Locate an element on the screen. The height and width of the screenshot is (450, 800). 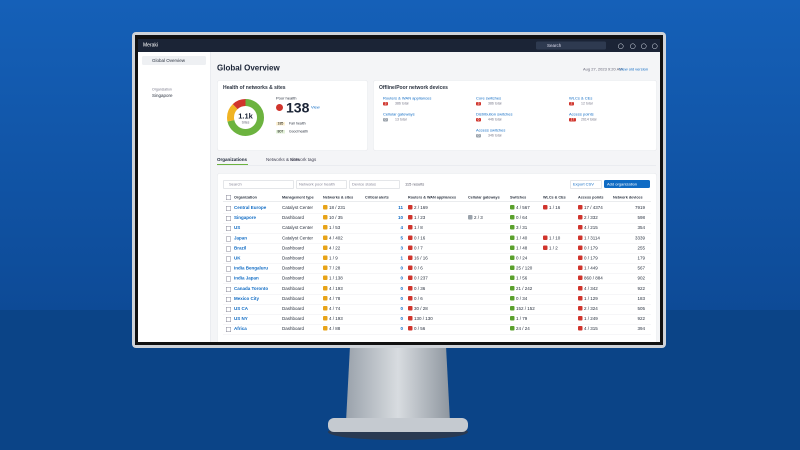
export-btn is located at coordinates (586, 184).